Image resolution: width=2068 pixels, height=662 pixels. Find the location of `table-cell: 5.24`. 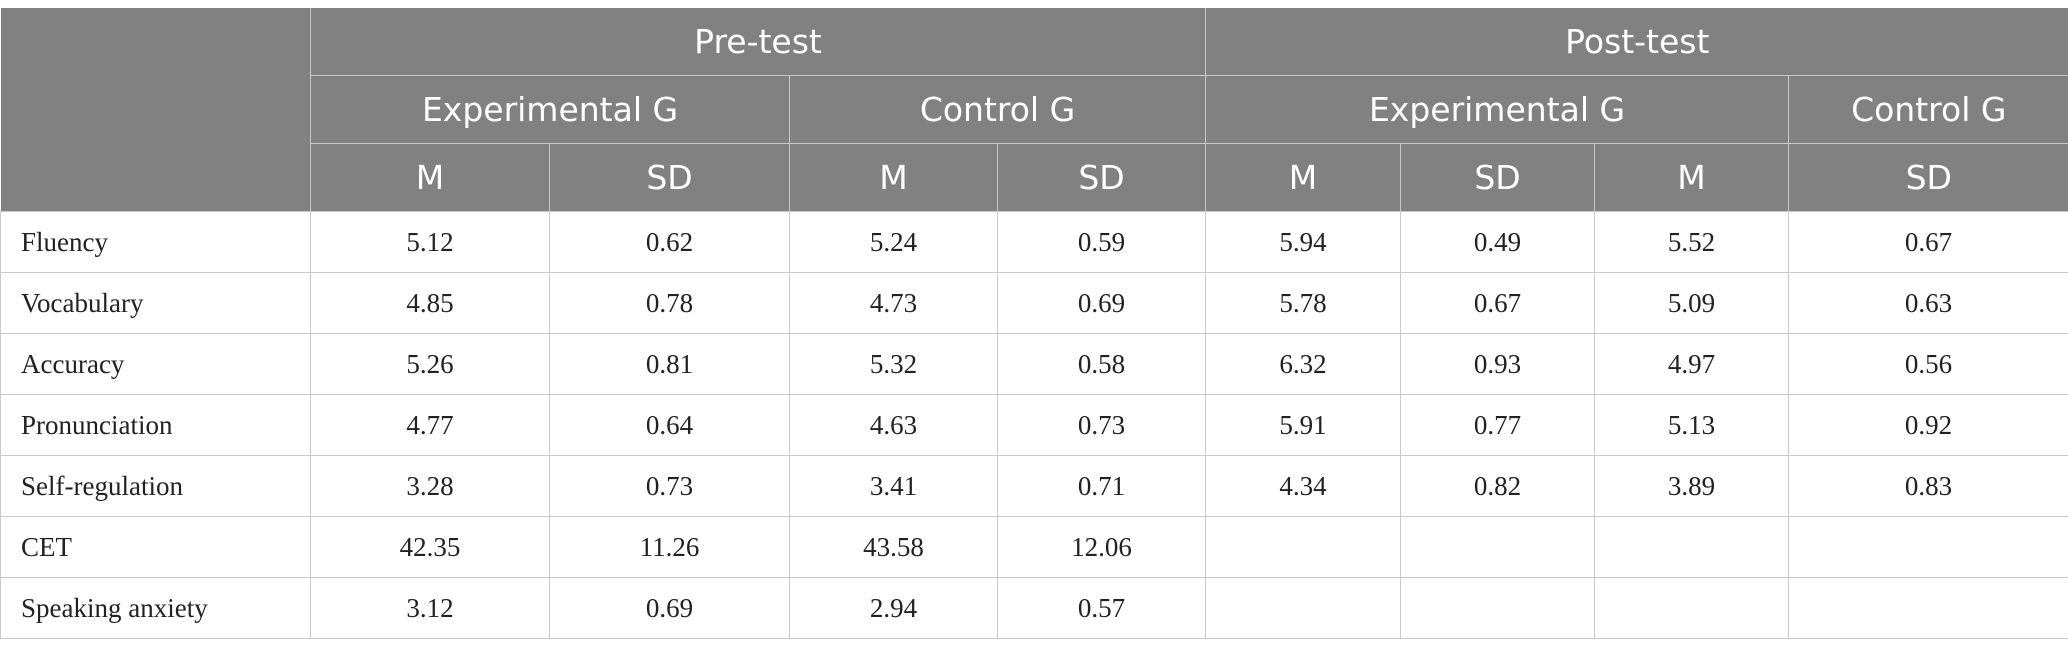

table-cell: 5.24 is located at coordinates (893, 242).